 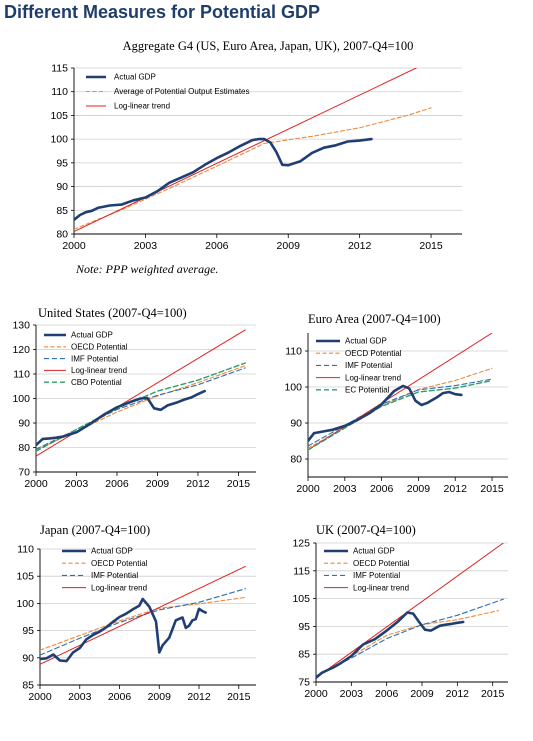 I want to click on y-tick-label: 125, so click(x=301, y=544).